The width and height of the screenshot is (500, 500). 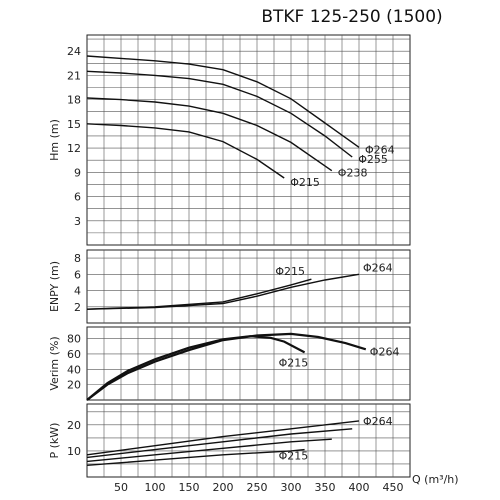 What do you see at coordinates (435, 479) in the screenshot?
I see `x-axis-label: Q (m³/h)` at bounding box center [435, 479].